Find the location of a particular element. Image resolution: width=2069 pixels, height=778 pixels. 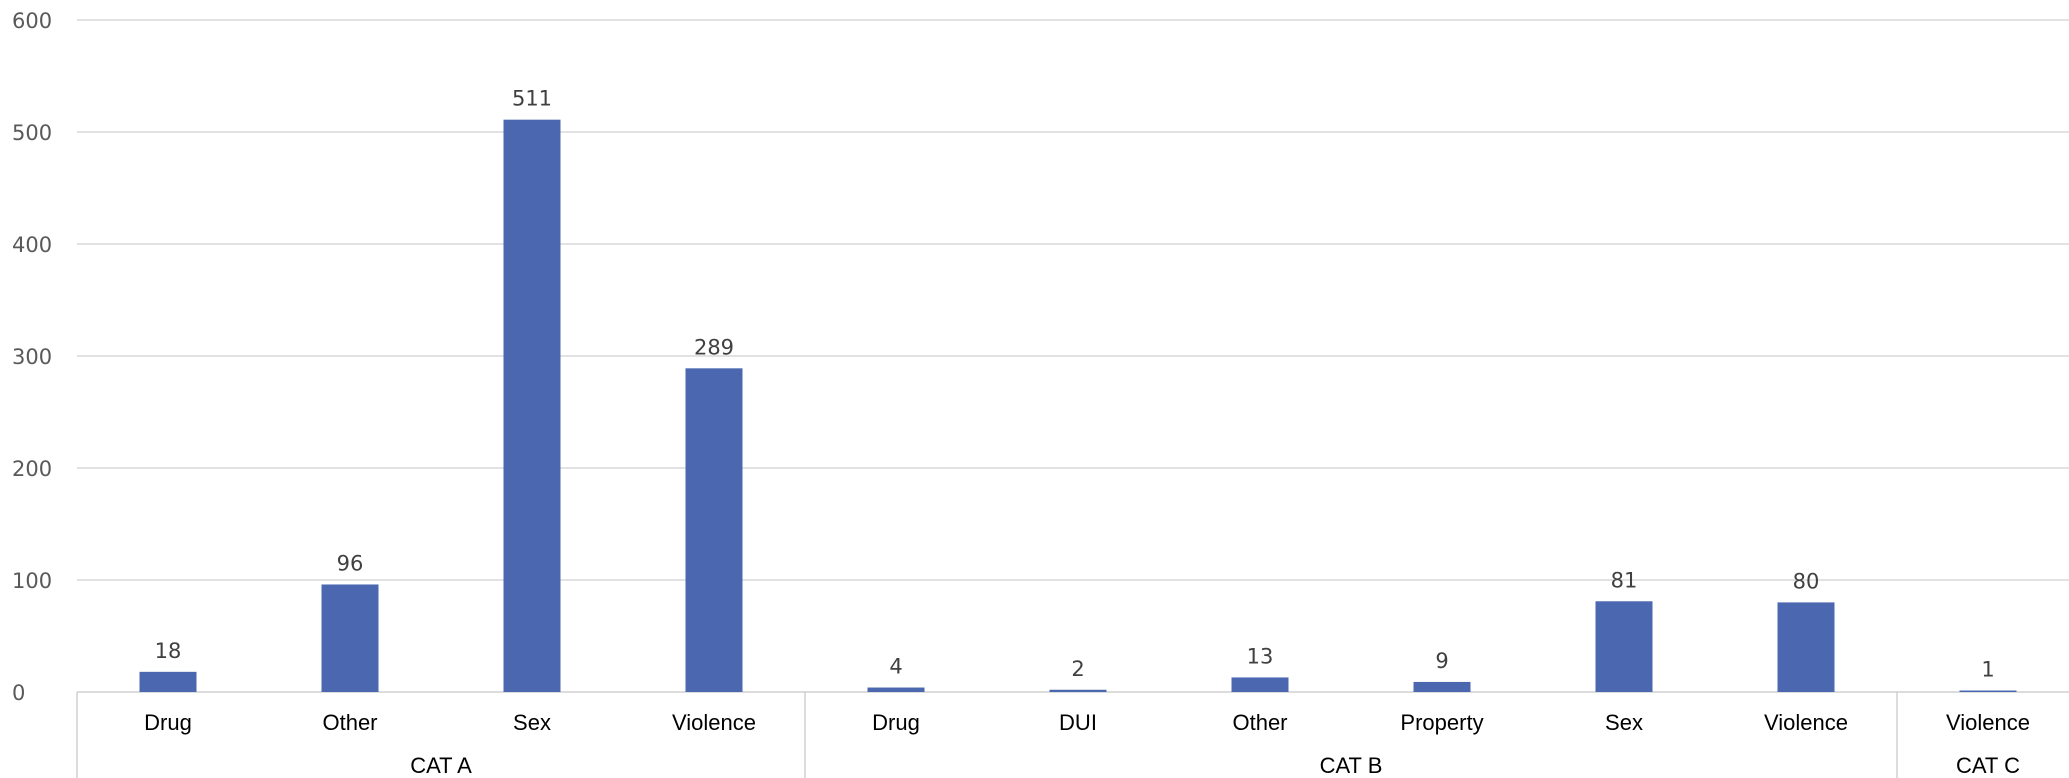

bar-cat-a-sex is located at coordinates (532, 406).